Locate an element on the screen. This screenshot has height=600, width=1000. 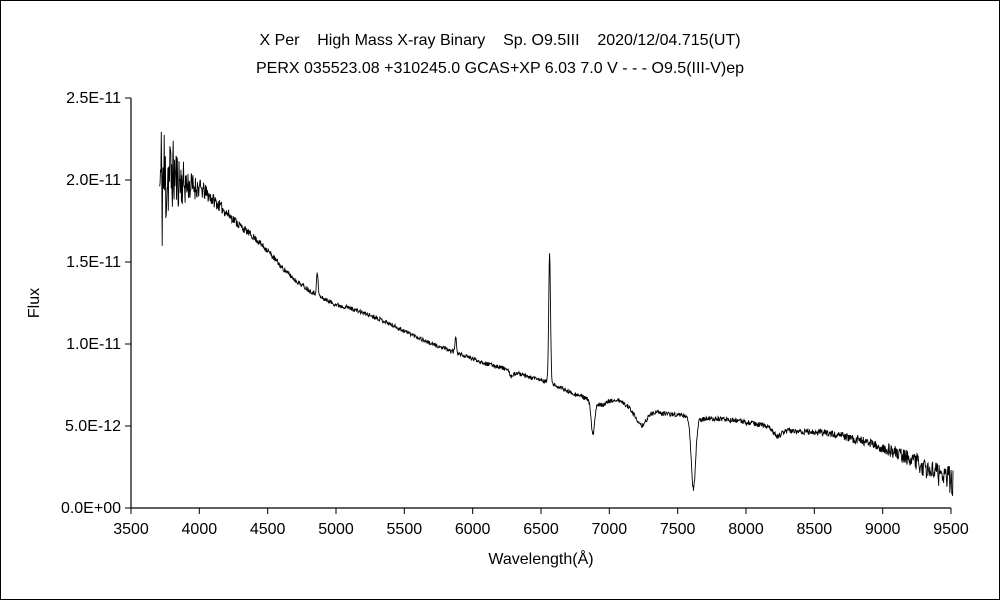
x-tick-label: 5000 is located at coordinates (336, 529).